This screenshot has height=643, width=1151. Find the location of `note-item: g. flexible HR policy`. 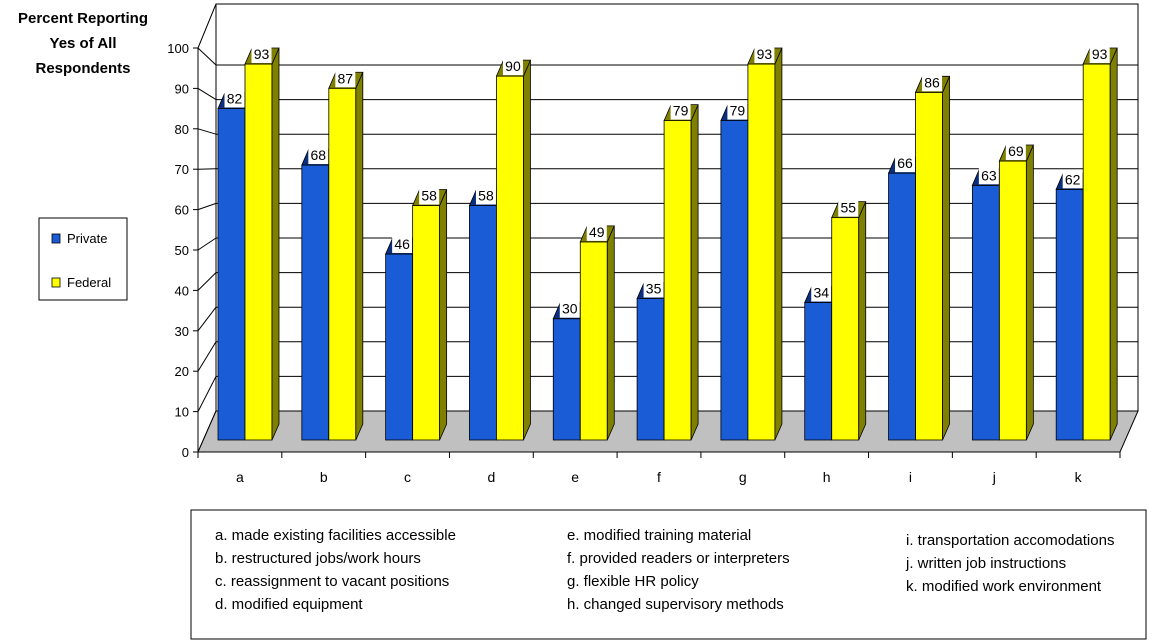

note-item: g. flexible HR policy is located at coordinates (633, 581).